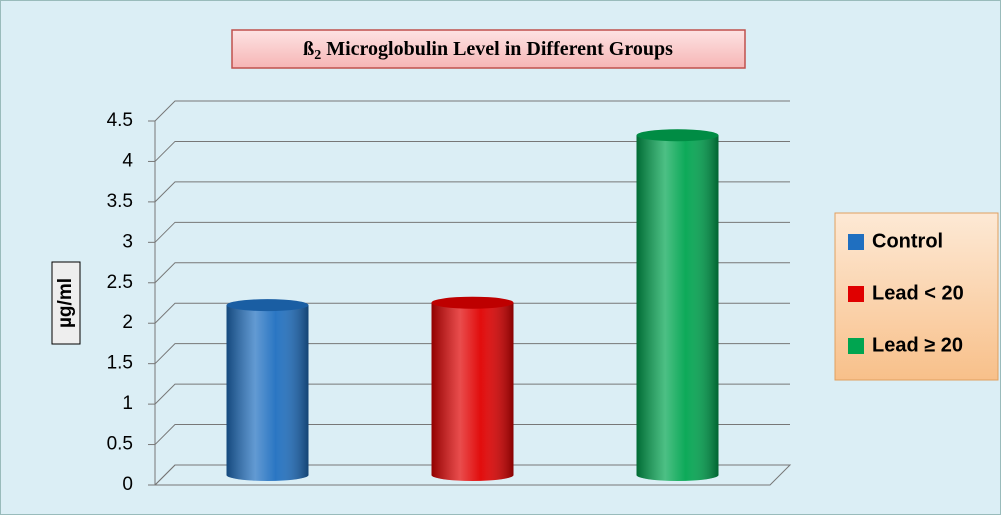 This screenshot has width=1001, height=515. Describe the element at coordinates (127, 484) in the screenshot. I see `y-tick-label: 0` at that location.